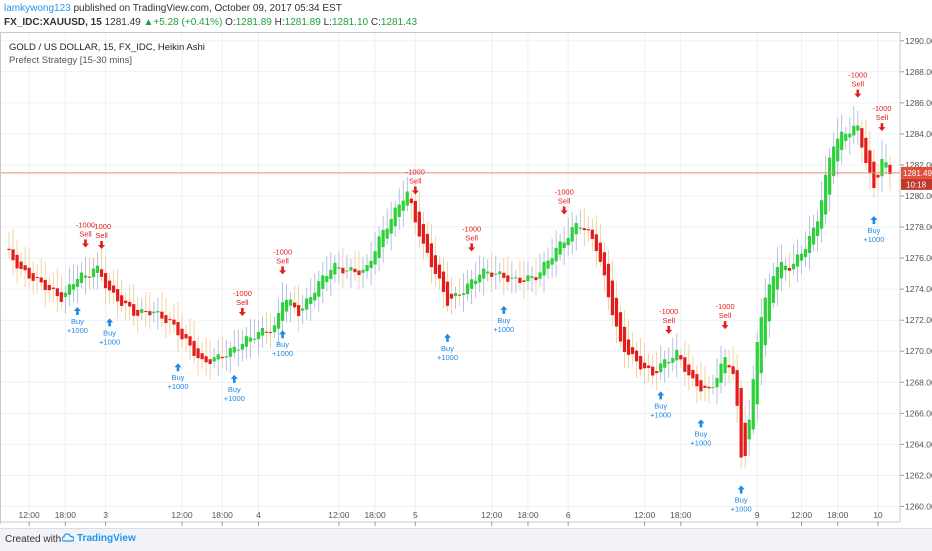  What do you see at coordinates (302, 22) in the screenshot?
I see `high-value: 1281.89` at bounding box center [302, 22].